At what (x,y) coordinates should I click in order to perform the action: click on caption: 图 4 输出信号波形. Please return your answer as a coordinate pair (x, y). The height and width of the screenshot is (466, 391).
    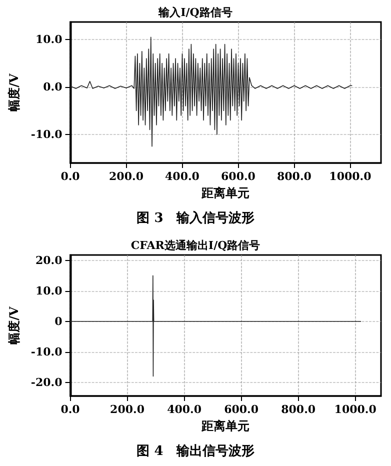
    Looking at the image, I should click on (195, 451).